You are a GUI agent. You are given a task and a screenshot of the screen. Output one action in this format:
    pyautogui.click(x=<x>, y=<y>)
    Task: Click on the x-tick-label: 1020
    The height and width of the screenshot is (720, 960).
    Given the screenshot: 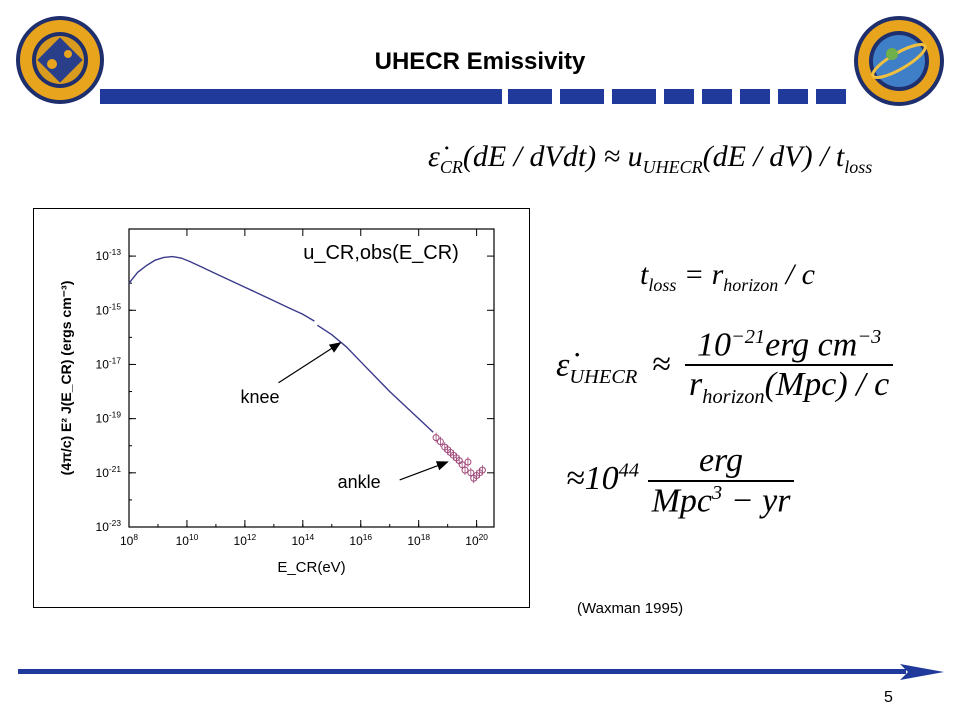 What is the action you would take?
    pyautogui.click(x=476, y=540)
    